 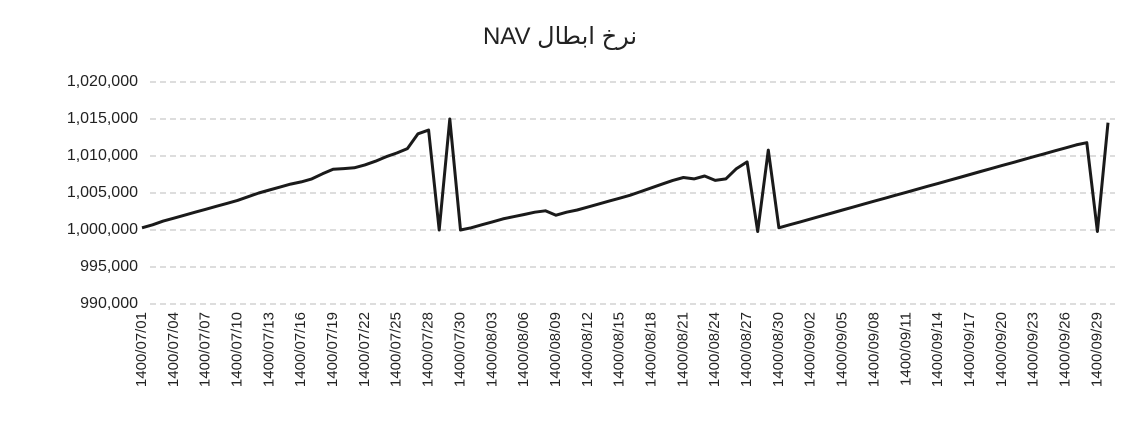 What do you see at coordinates (109, 303) in the screenshot?
I see `y-tick-label: 990,000` at bounding box center [109, 303].